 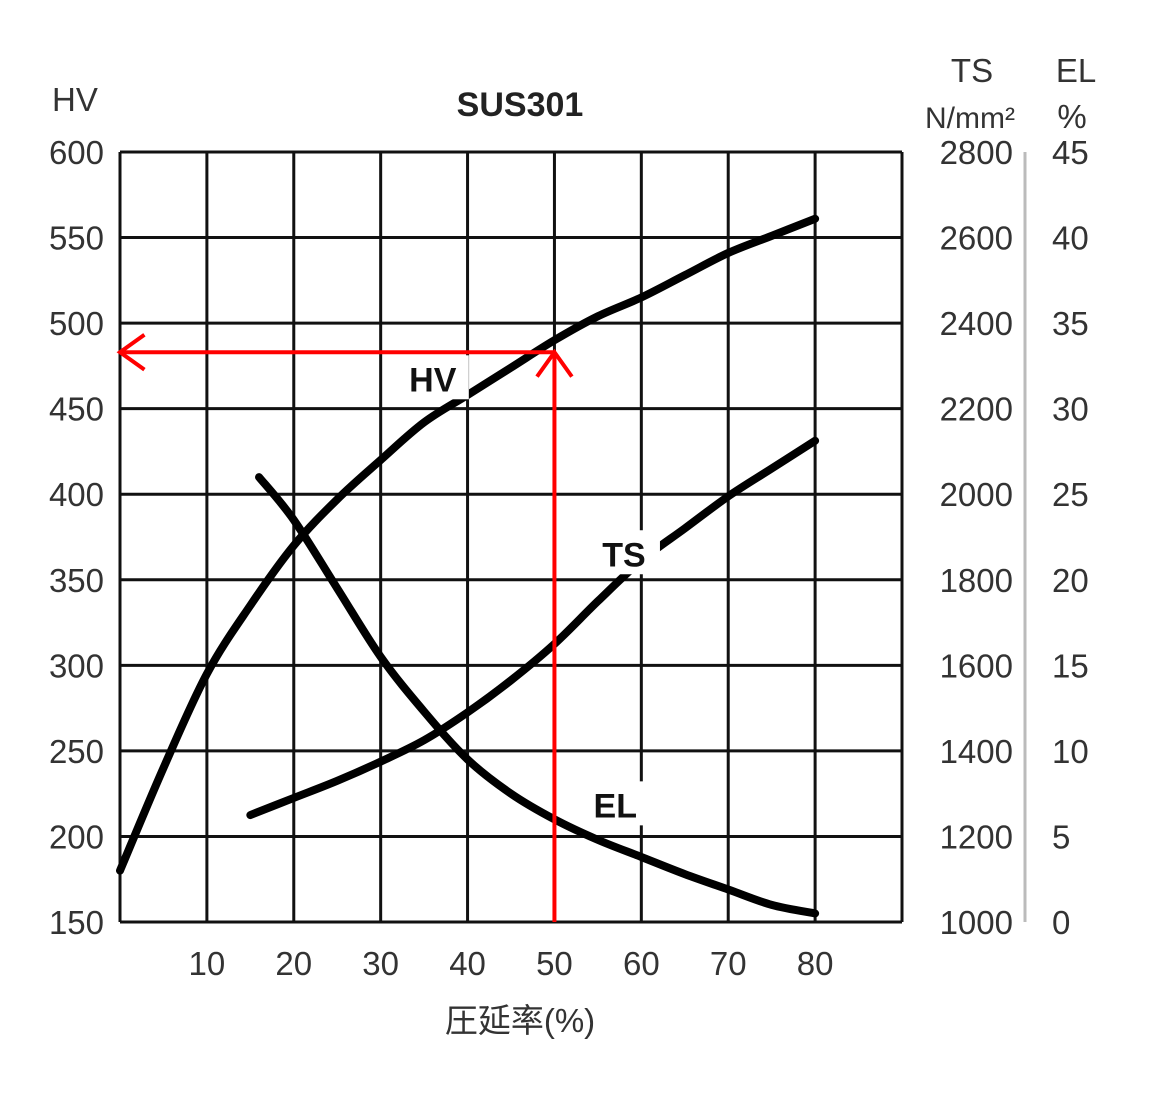 I want to click on series-label-hv: HV, so click(x=433, y=380).